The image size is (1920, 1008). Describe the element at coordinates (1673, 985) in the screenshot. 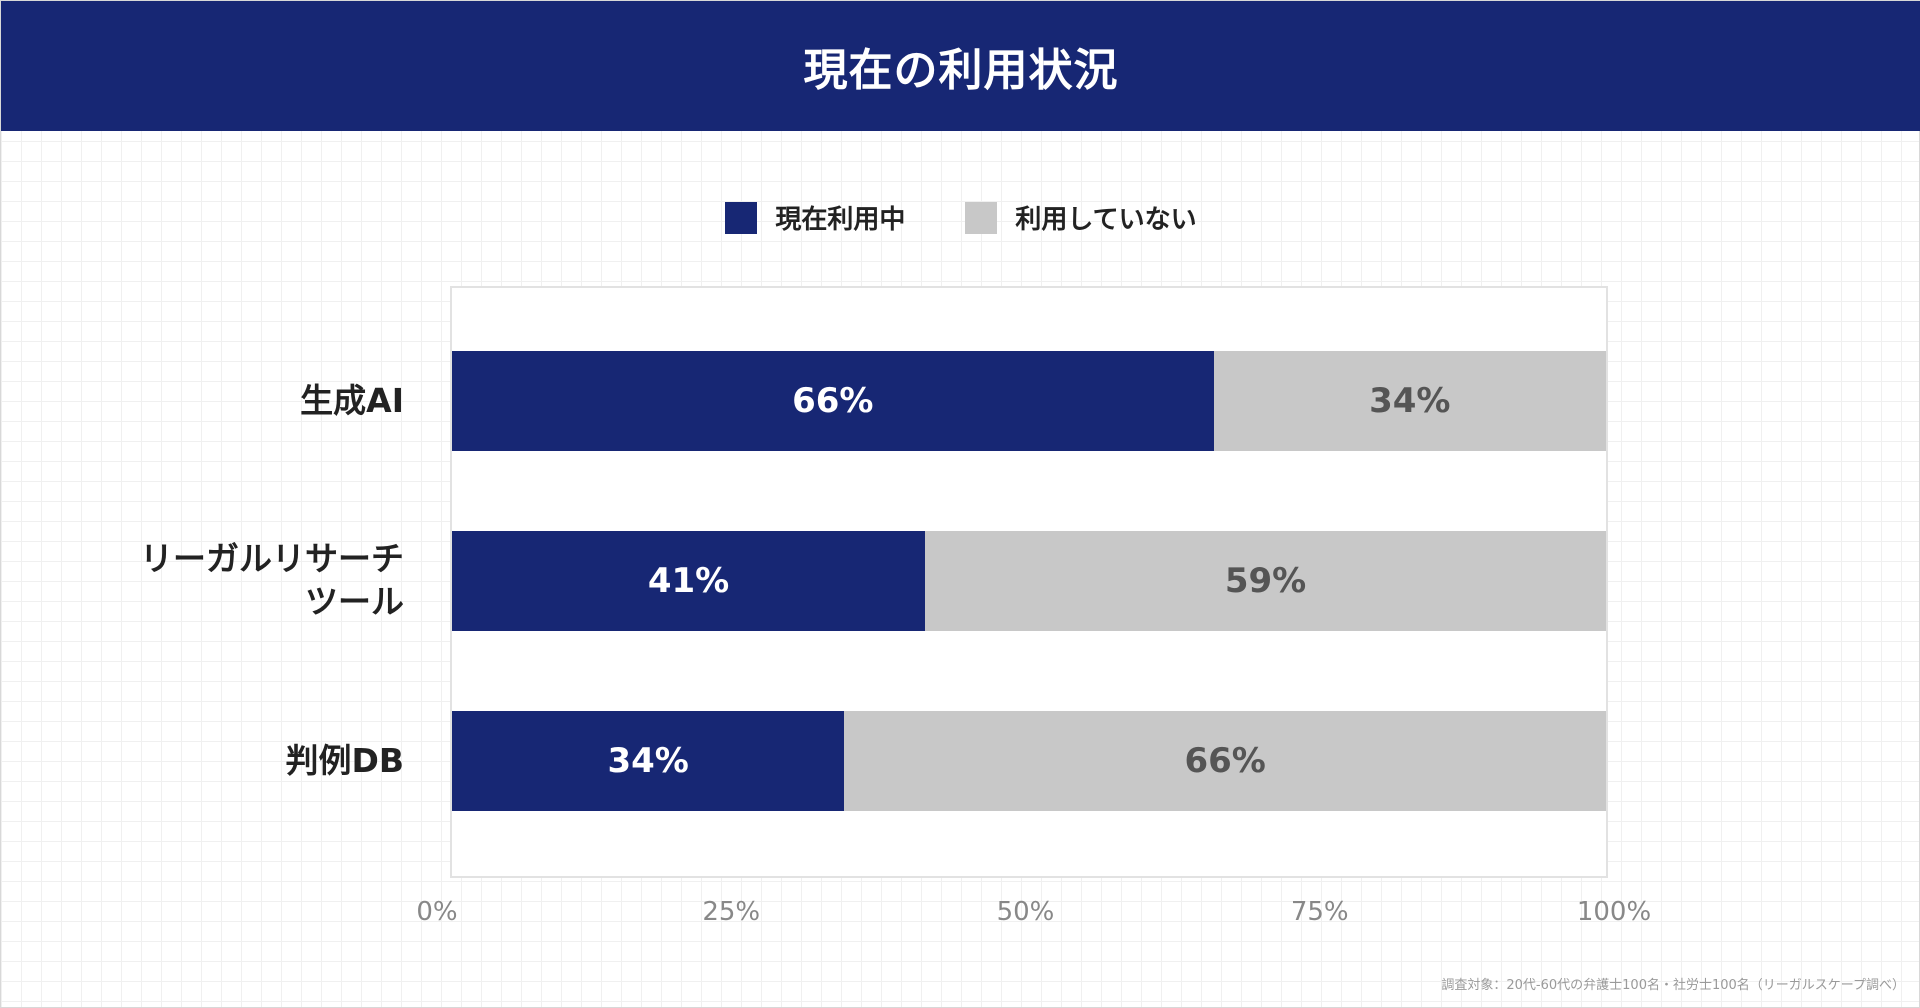

I see `survey-footnote: 調査対象：20代-60代の弁護士100名・社労士100名（リーガルスケープ調べ）` at that location.